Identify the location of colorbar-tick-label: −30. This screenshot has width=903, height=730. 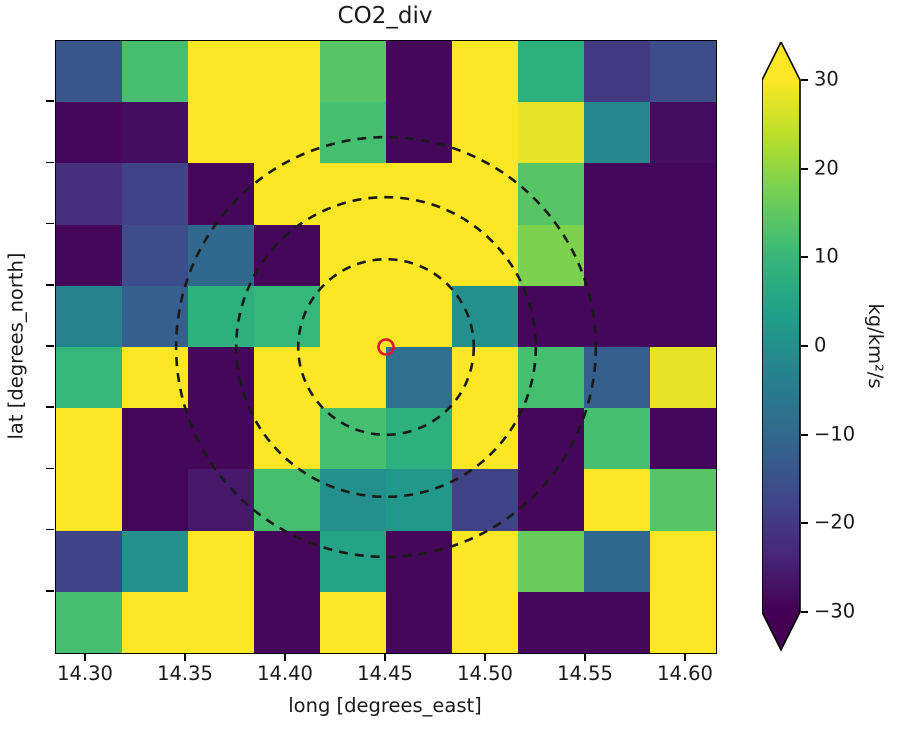
(835, 611).